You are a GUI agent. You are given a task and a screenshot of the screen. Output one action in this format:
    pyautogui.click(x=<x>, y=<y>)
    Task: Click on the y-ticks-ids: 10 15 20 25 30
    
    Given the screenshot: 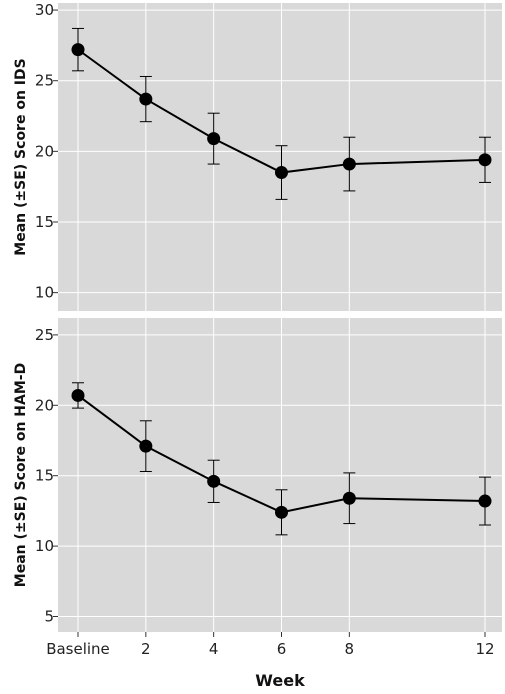 What is the action you would take?
    pyautogui.click(x=46, y=151)
    